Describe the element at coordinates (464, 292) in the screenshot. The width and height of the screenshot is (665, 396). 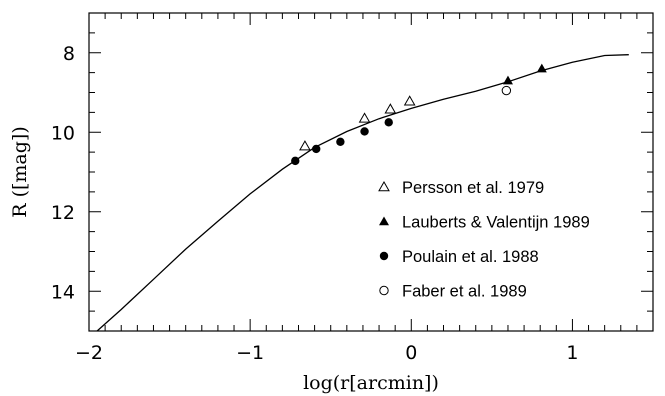
I see `legend-label-3: Faber et al. 1989` at that location.